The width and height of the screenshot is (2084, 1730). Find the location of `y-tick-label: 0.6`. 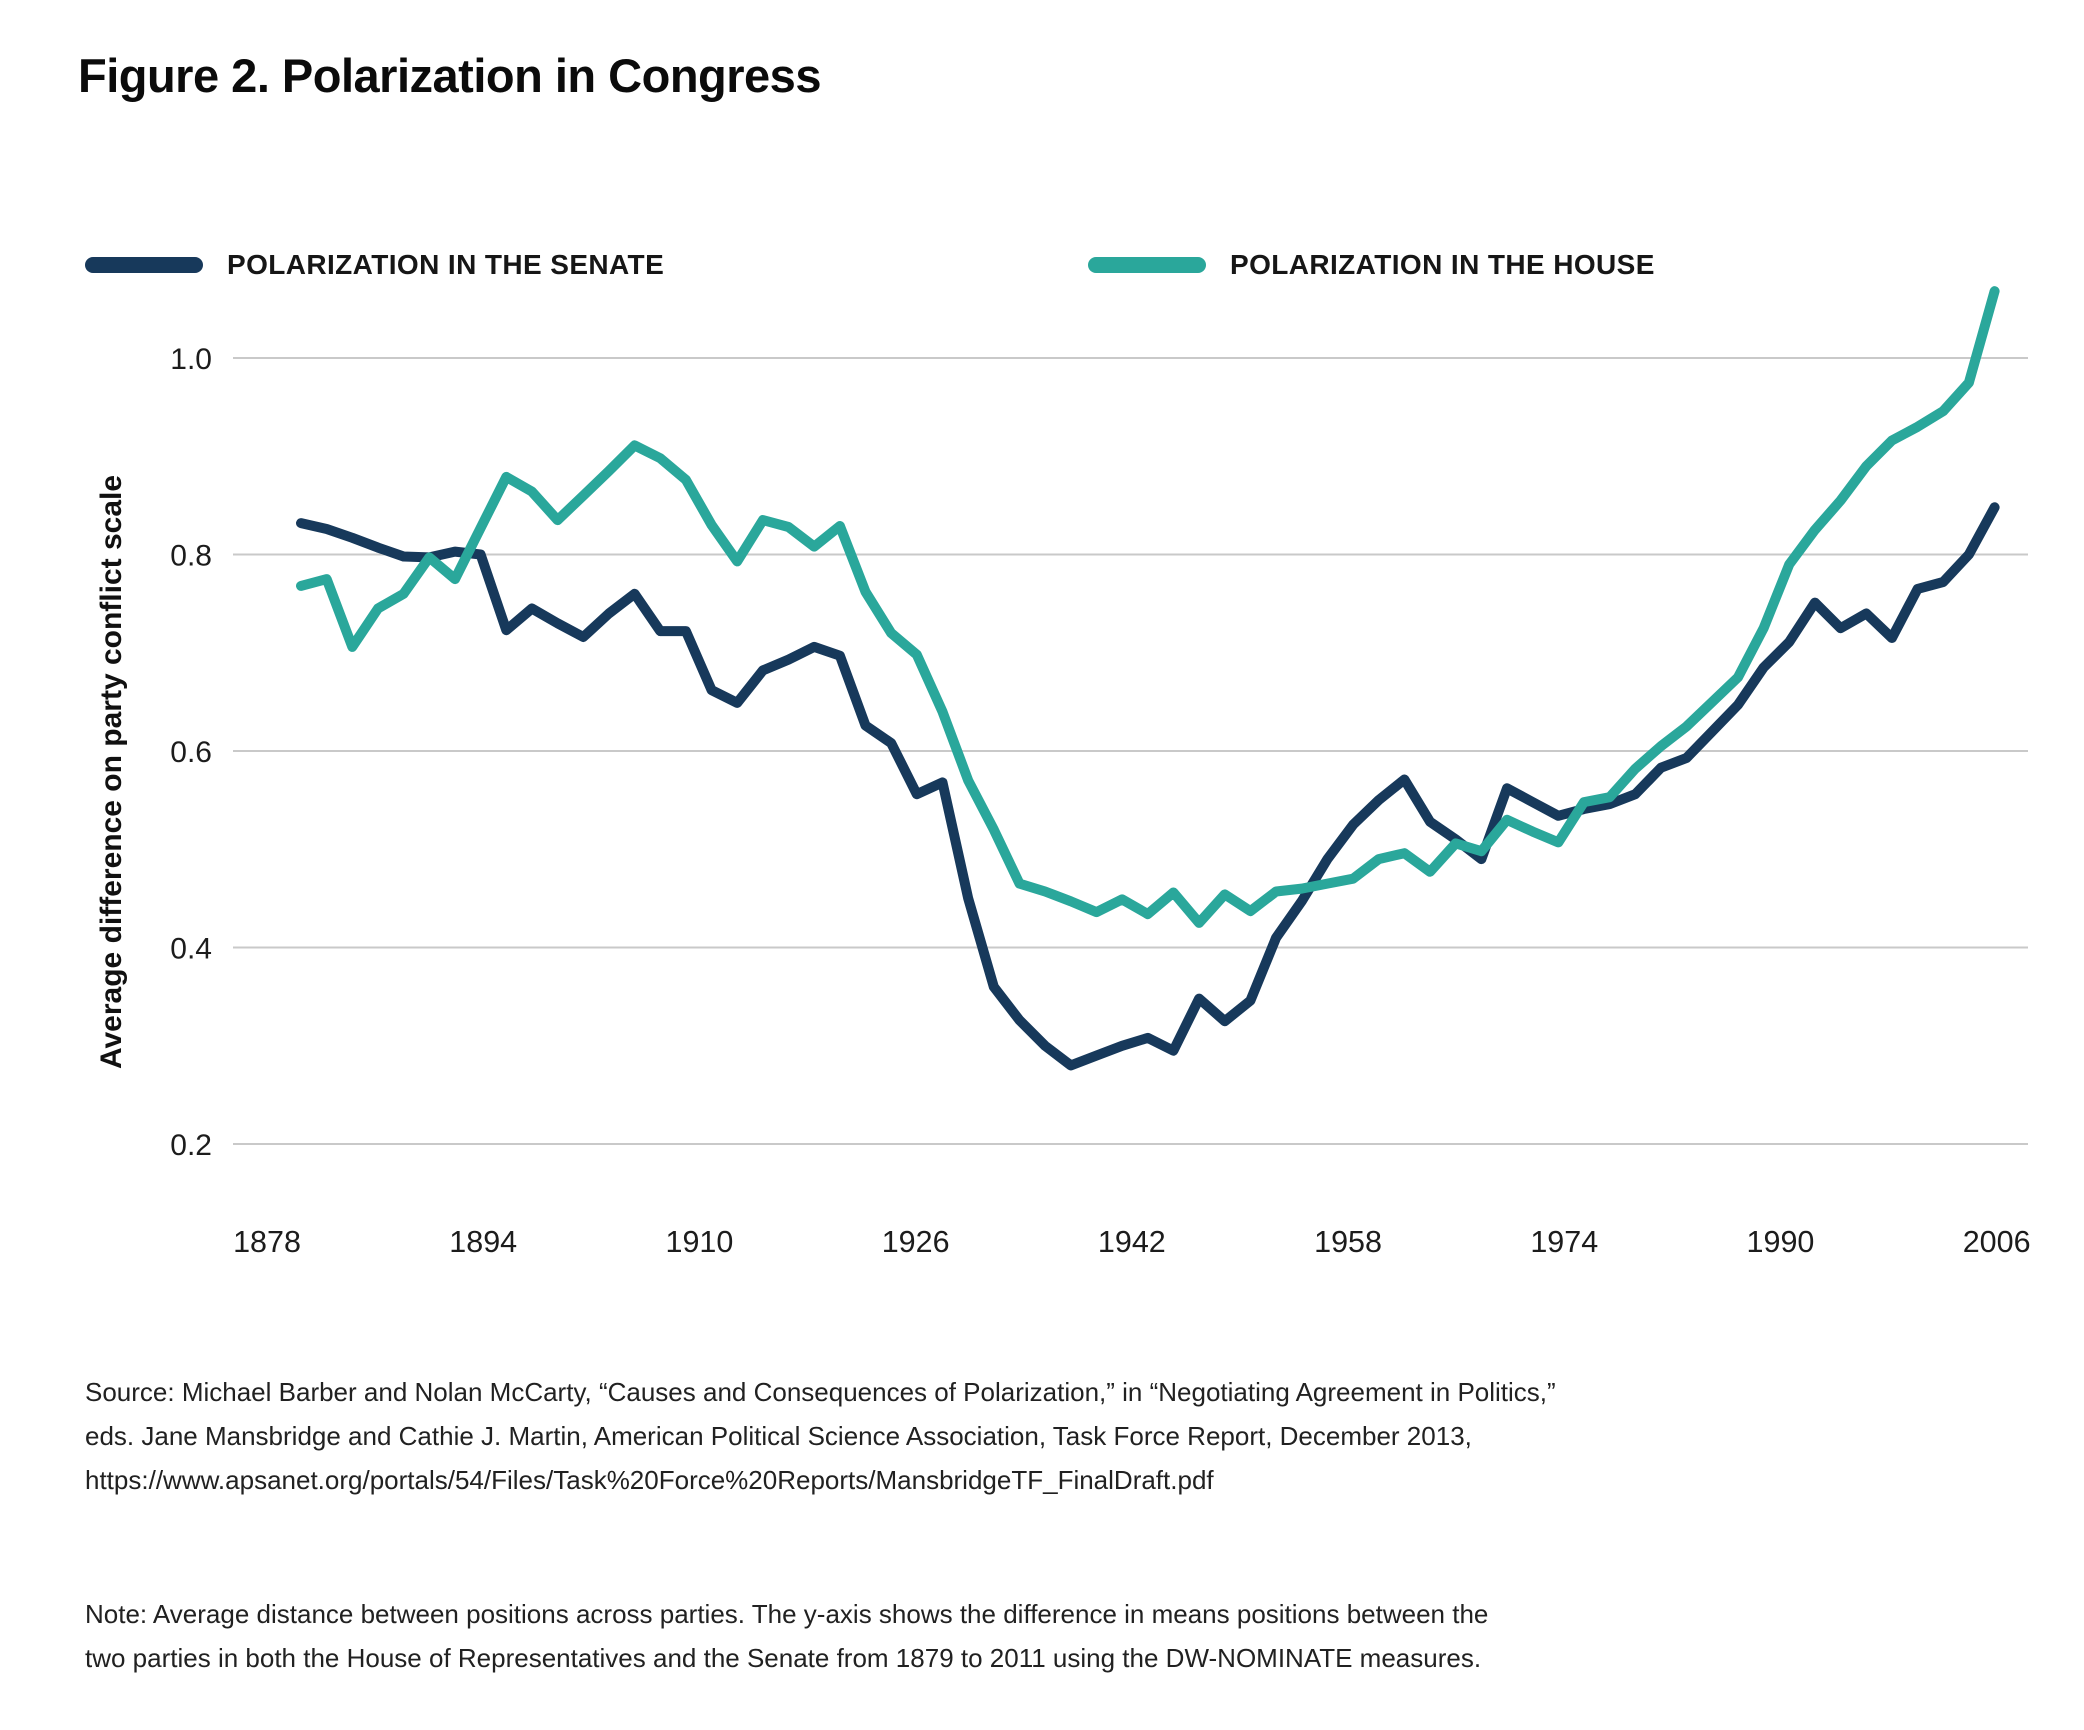

y-tick-label: 0.6 is located at coordinates (191, 752).